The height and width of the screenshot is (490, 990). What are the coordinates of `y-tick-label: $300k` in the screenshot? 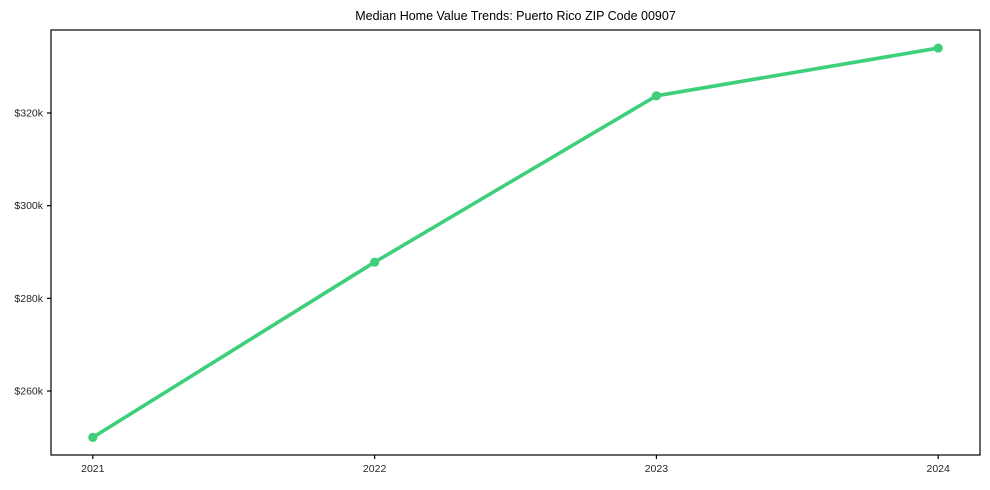 It's located at (28, 206).